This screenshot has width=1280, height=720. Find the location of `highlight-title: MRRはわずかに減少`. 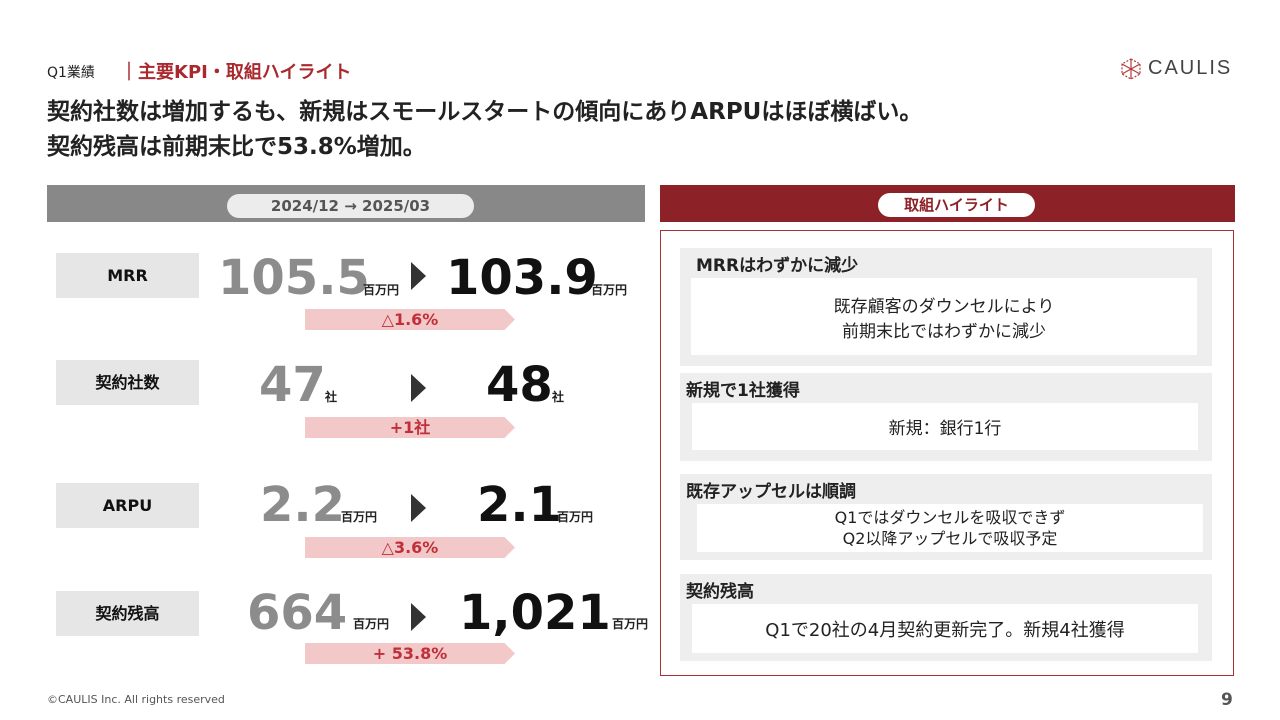

highlight-title: MRRはわずかに減少 is located at coordinates (777, 266).